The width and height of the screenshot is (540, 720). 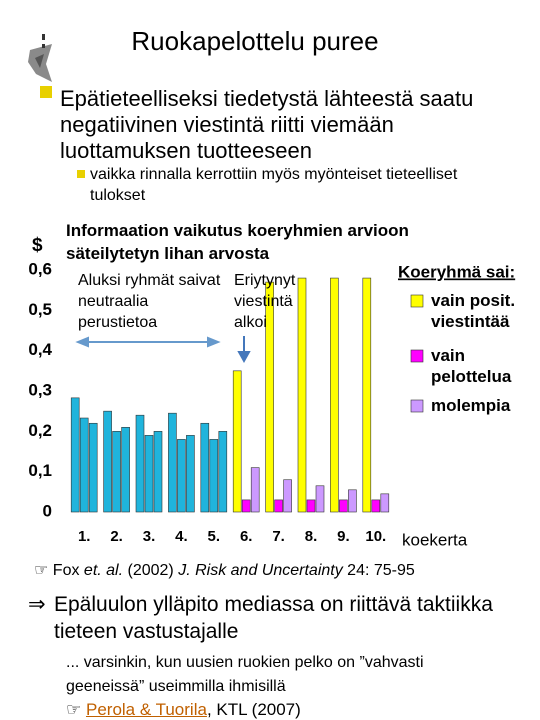 I want to click on source-link: Perola & Tuorila, so click(x=146, y=709).